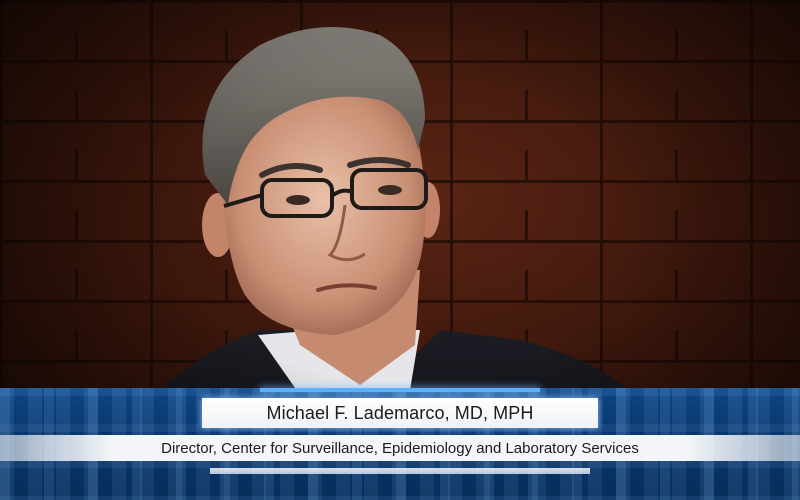 The height and width of the screenshot is (500, 800). I want to click on name-bar: Michael F. Lademarco, MD, MPH, so click(400, 413).